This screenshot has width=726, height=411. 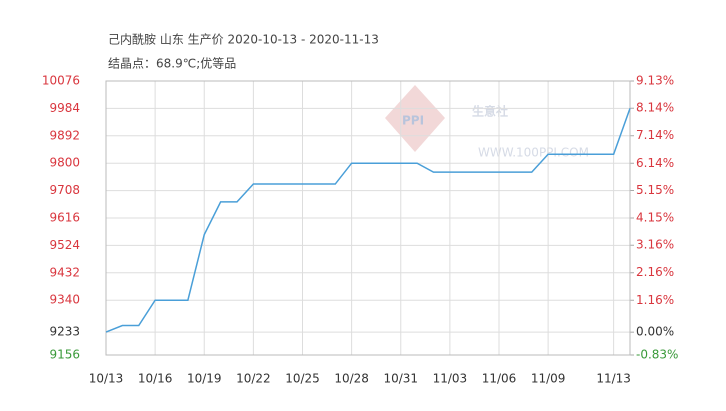 I want to click on watermark-text: WWW.100PPI.COM, so click(x=533, y=153).